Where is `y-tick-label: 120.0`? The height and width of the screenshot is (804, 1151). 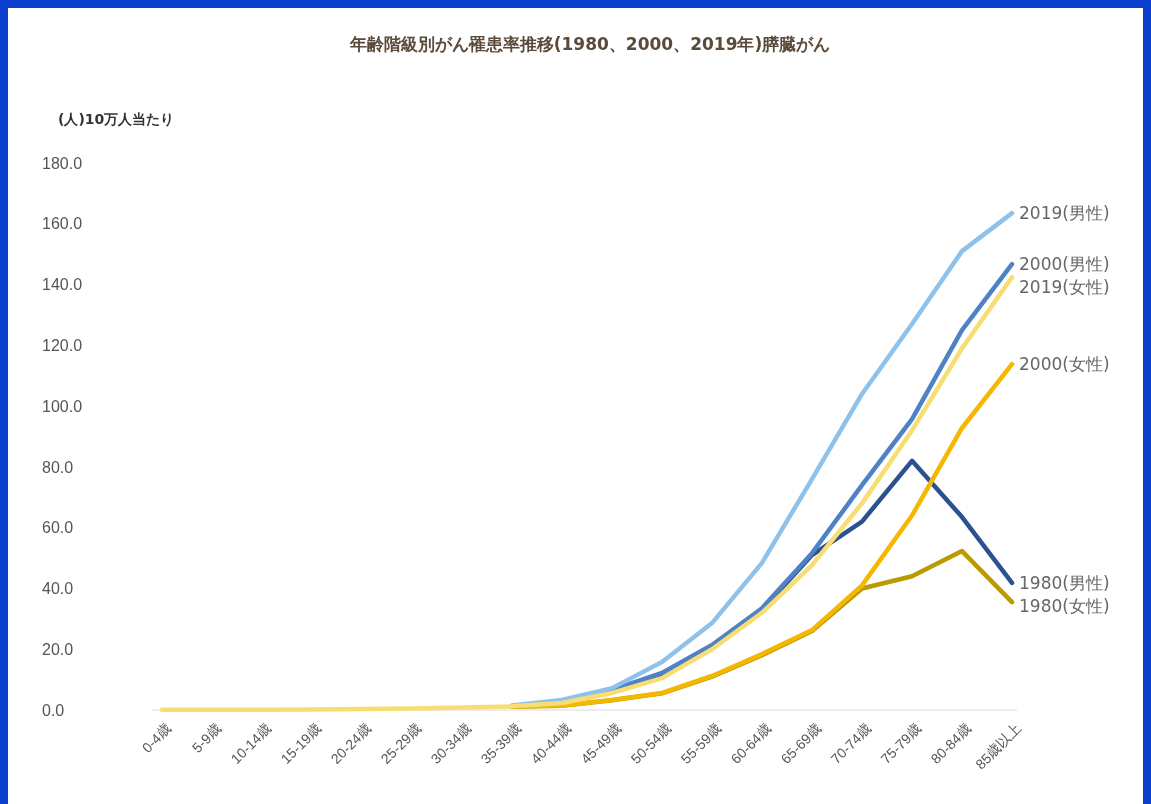
y-tick-label: 120.0 is located at coordinates (62, 345).